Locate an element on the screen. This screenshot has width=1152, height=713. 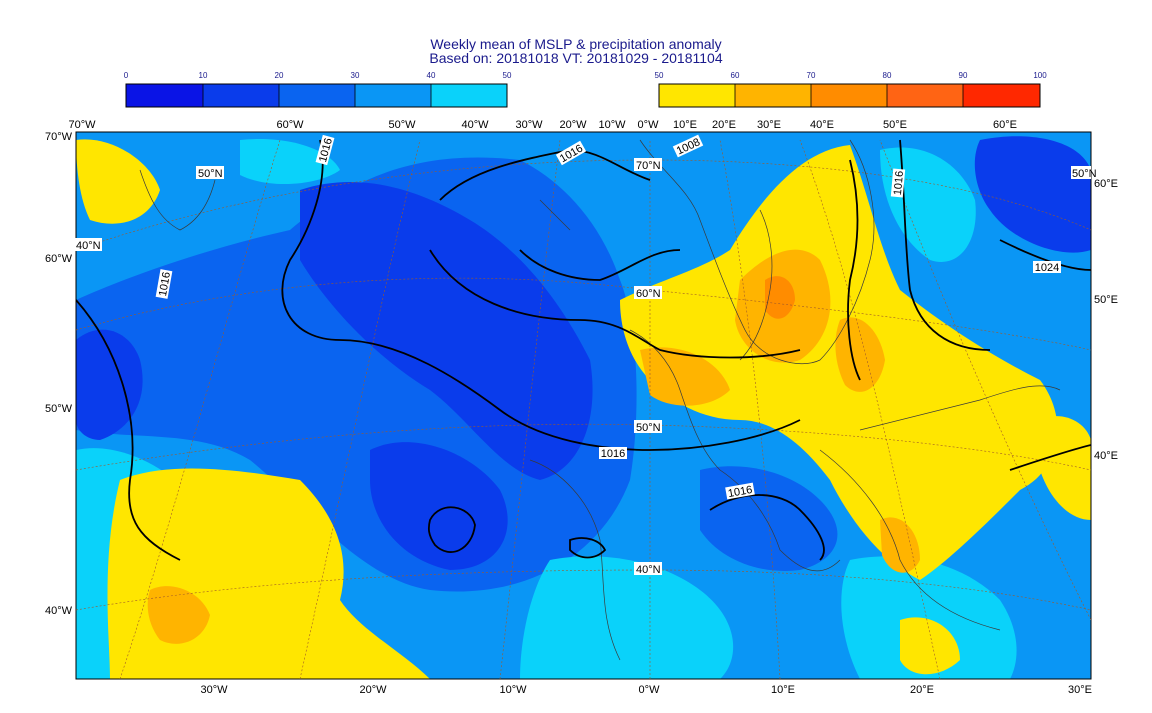
bottom-label: 20°W is located at coordinates (373, 690).